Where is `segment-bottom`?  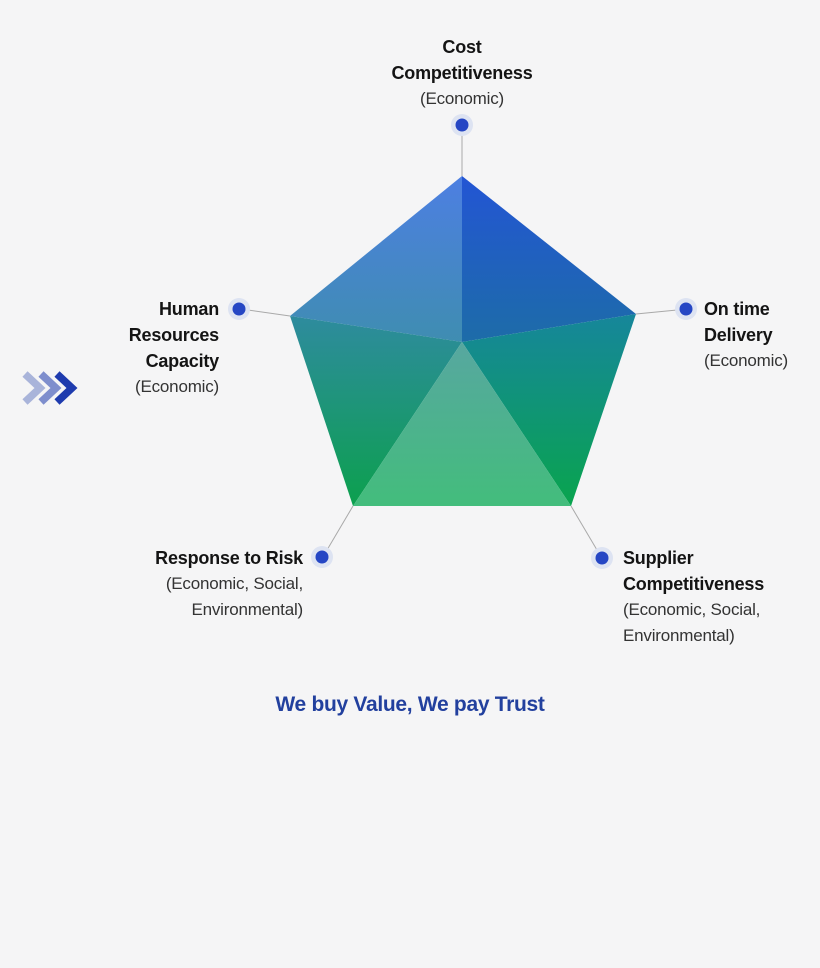
segment-bottom is located at coordinates (462, 424).